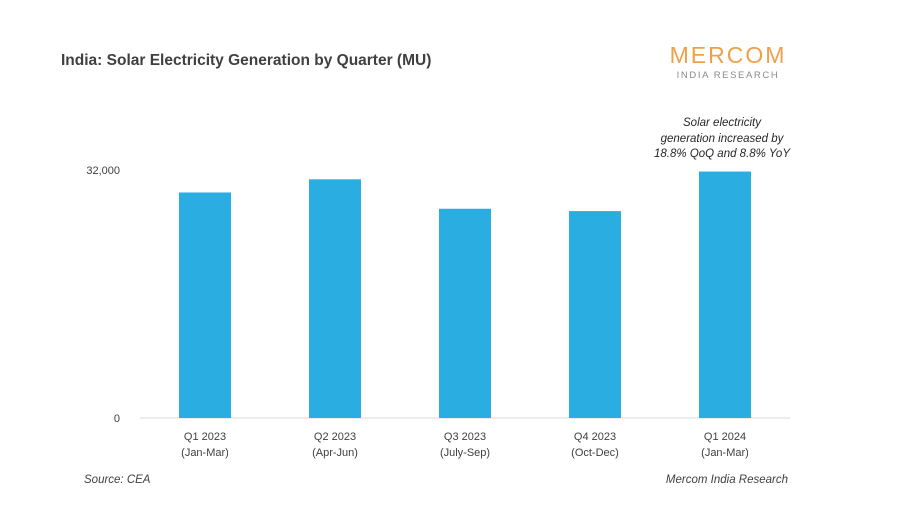 The image size is (903, 527). I want to click on logo-wordmark: MERCOM, so click(728, 55).